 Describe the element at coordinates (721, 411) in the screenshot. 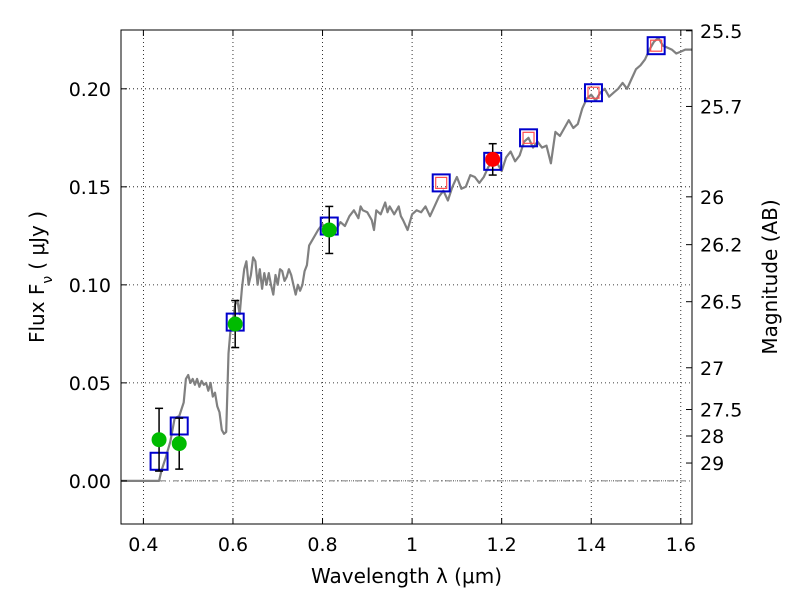

I see `right-tick-label: 27.5` at that location.